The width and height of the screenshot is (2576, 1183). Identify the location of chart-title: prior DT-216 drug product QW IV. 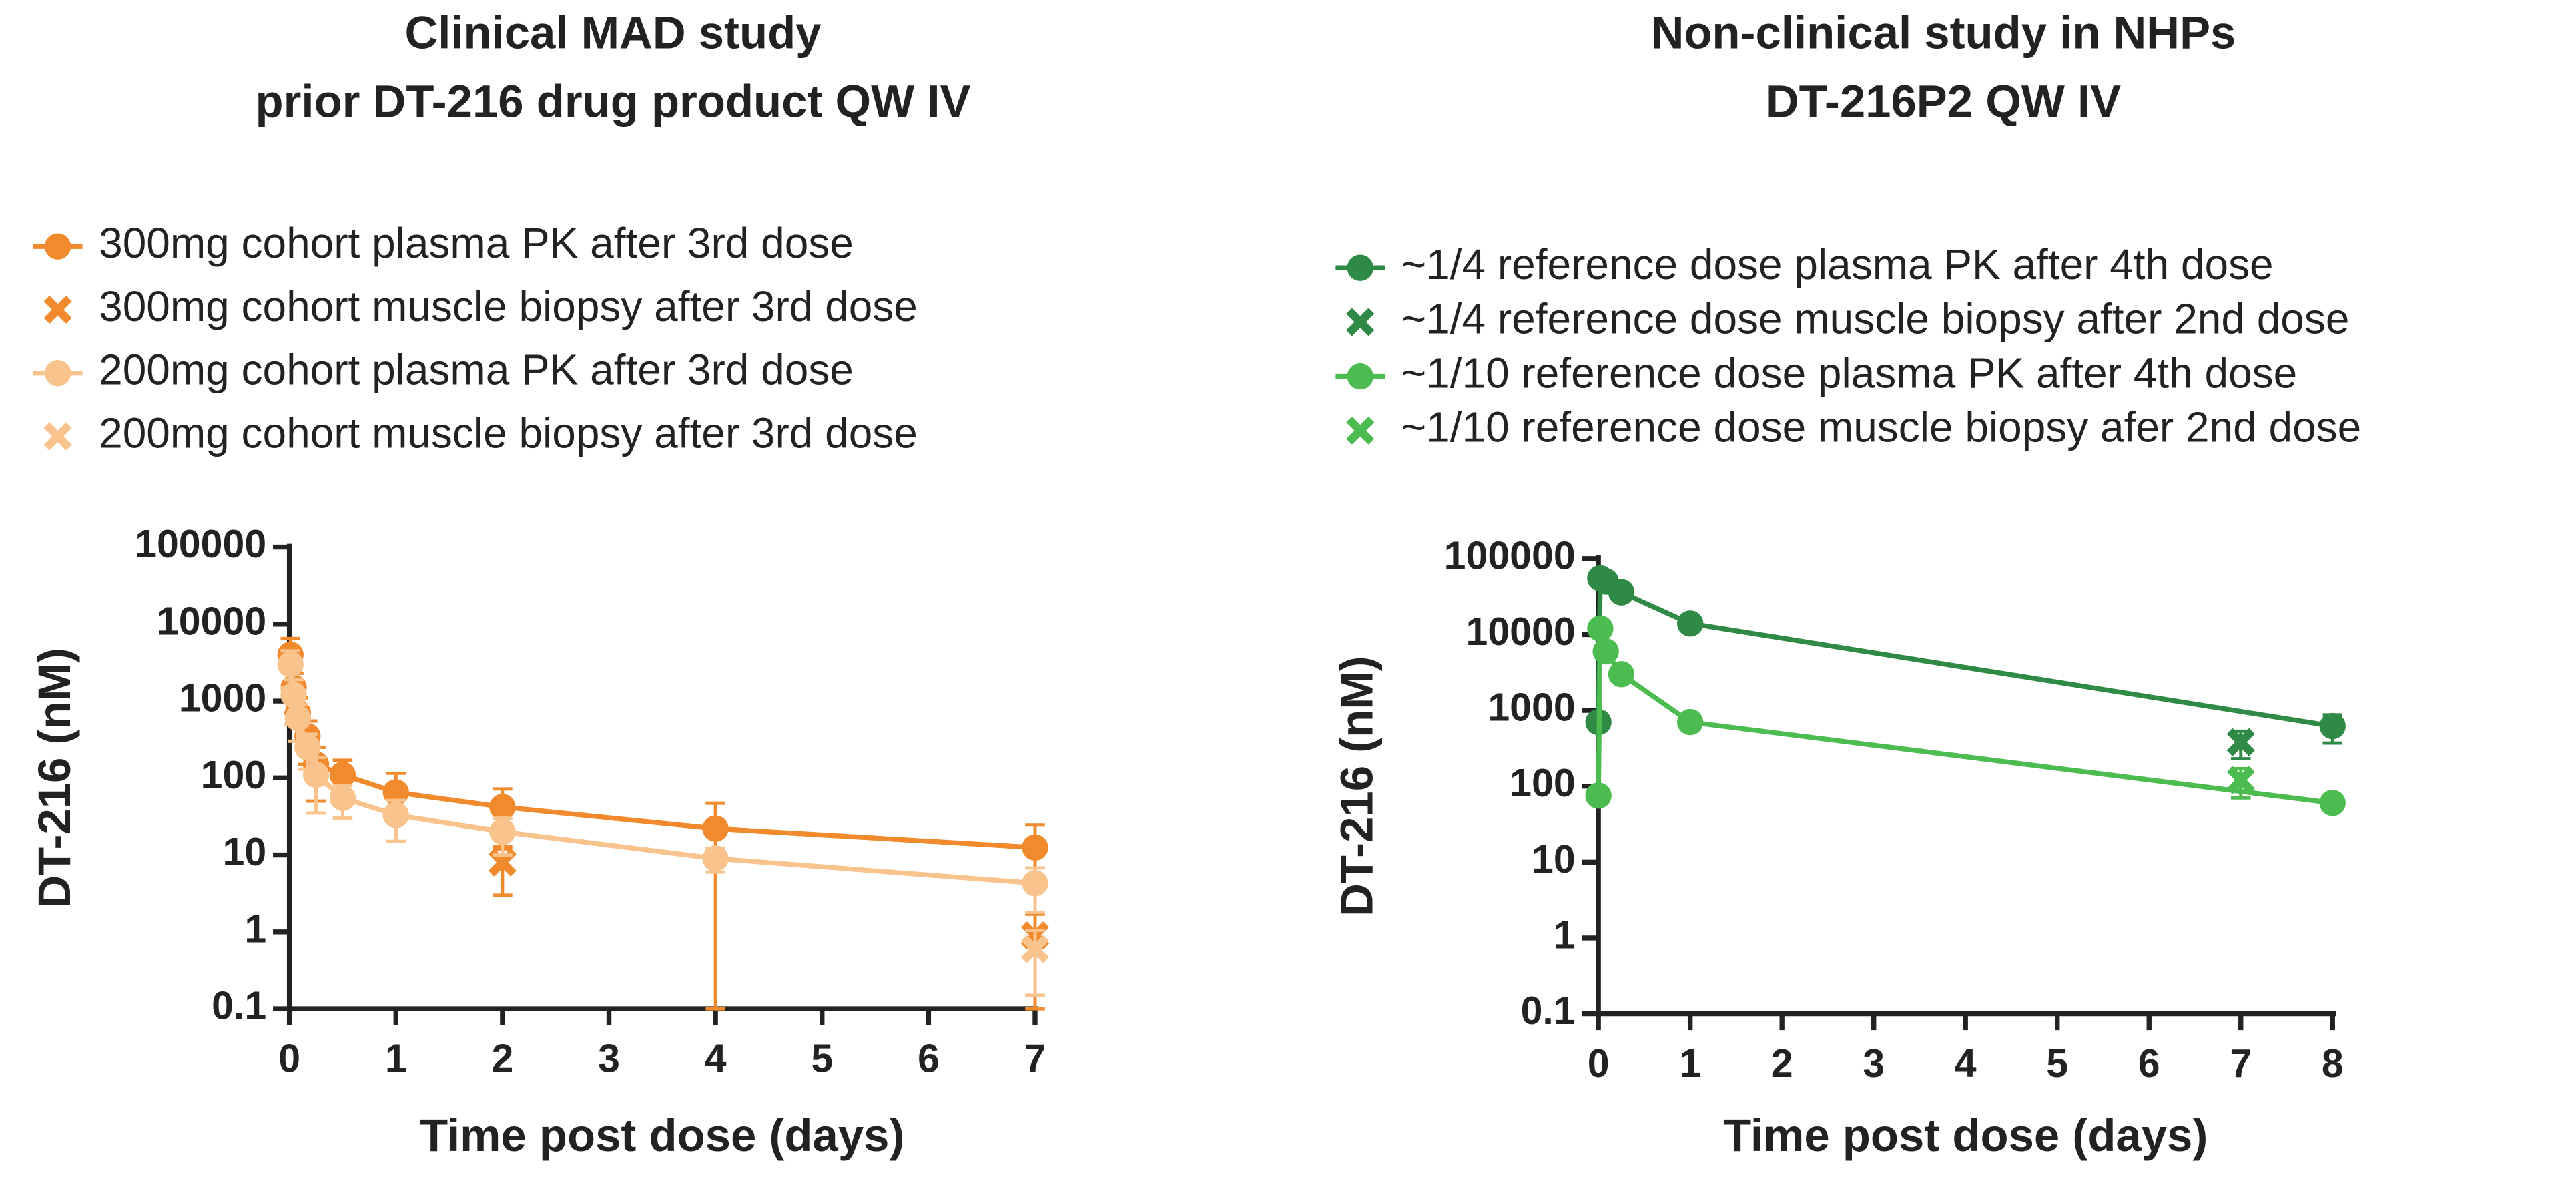
(613, 102).